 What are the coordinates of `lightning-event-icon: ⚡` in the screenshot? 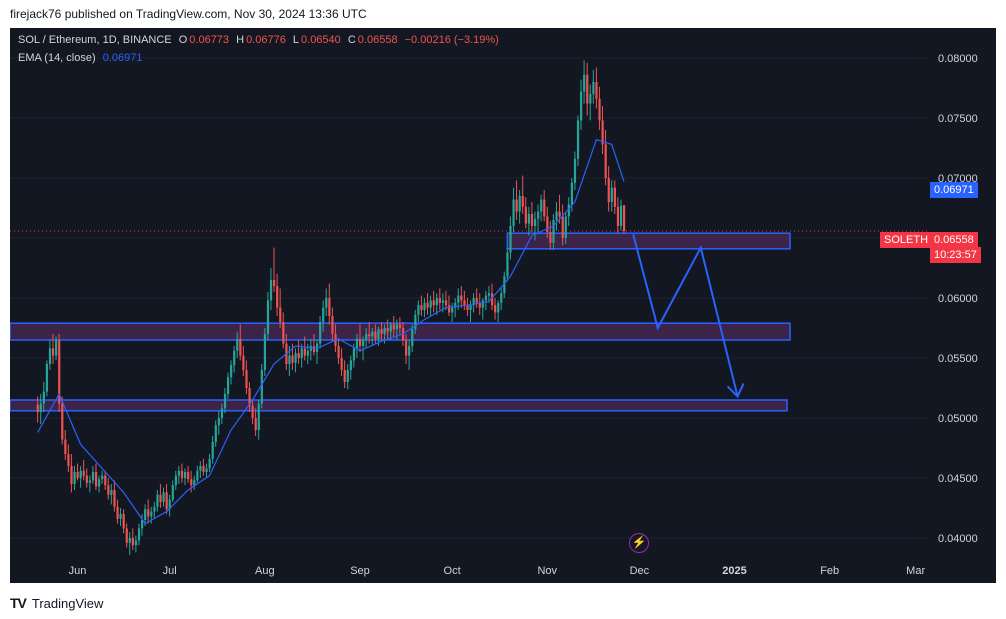 It's located at (639, 543).